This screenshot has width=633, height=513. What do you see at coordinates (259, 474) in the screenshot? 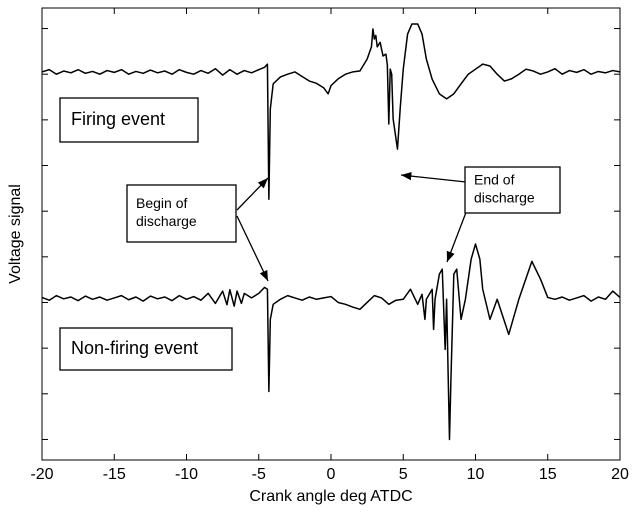
I see `x-tick-label: -5` at bounding box center [259, 474].